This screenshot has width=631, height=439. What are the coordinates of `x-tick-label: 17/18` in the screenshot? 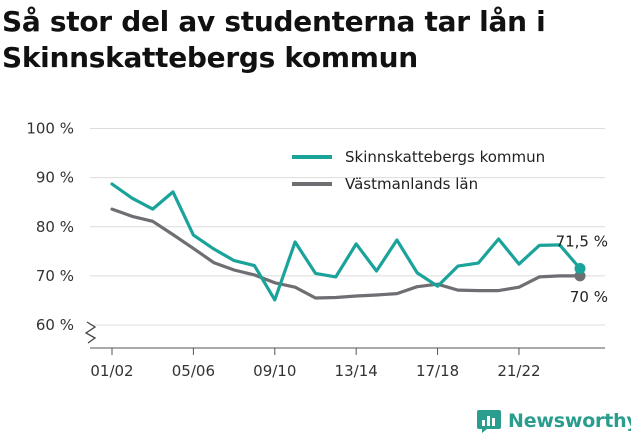 It's located at (437, 371).